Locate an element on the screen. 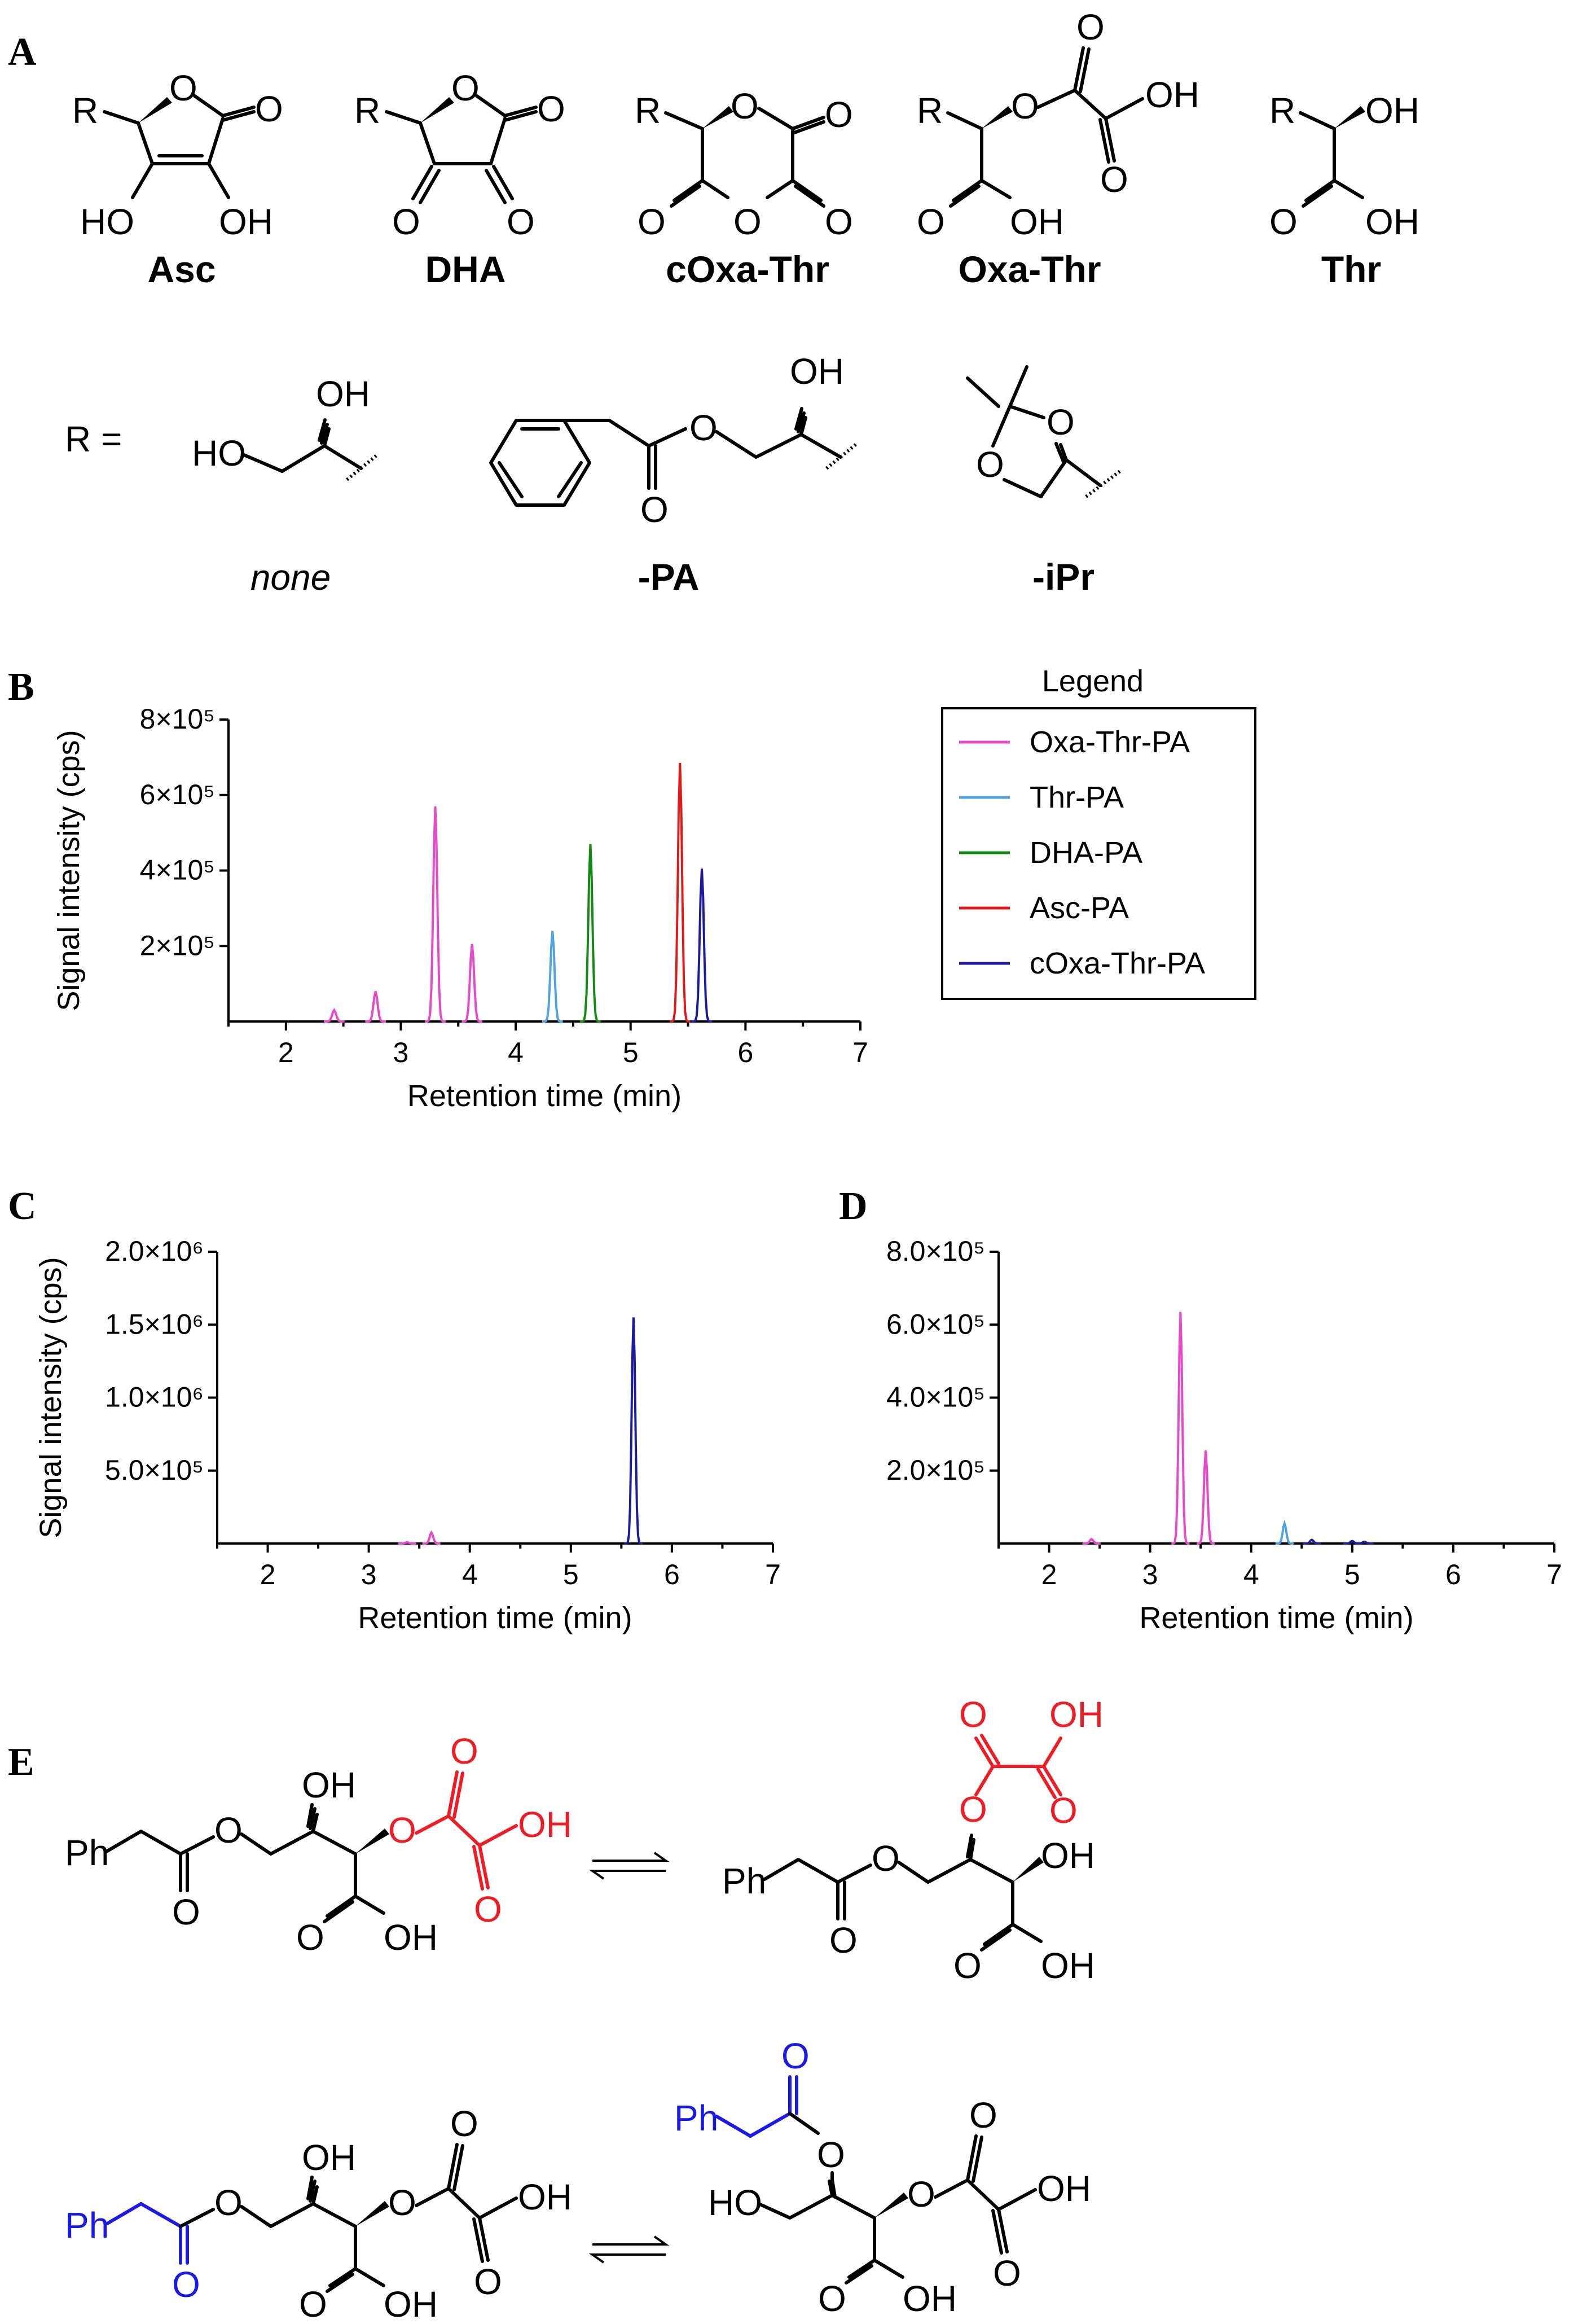 The image size is (1578, 2324). thr-structure: R OH O OH Thr is located at coordinates (1344, 190).